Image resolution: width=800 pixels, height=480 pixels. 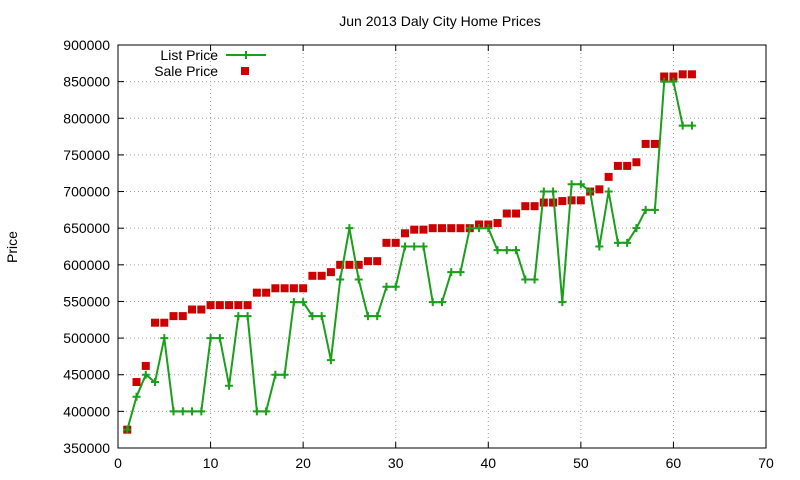 I want to click on x-tick-label: 0, so click(x=118, y=463).